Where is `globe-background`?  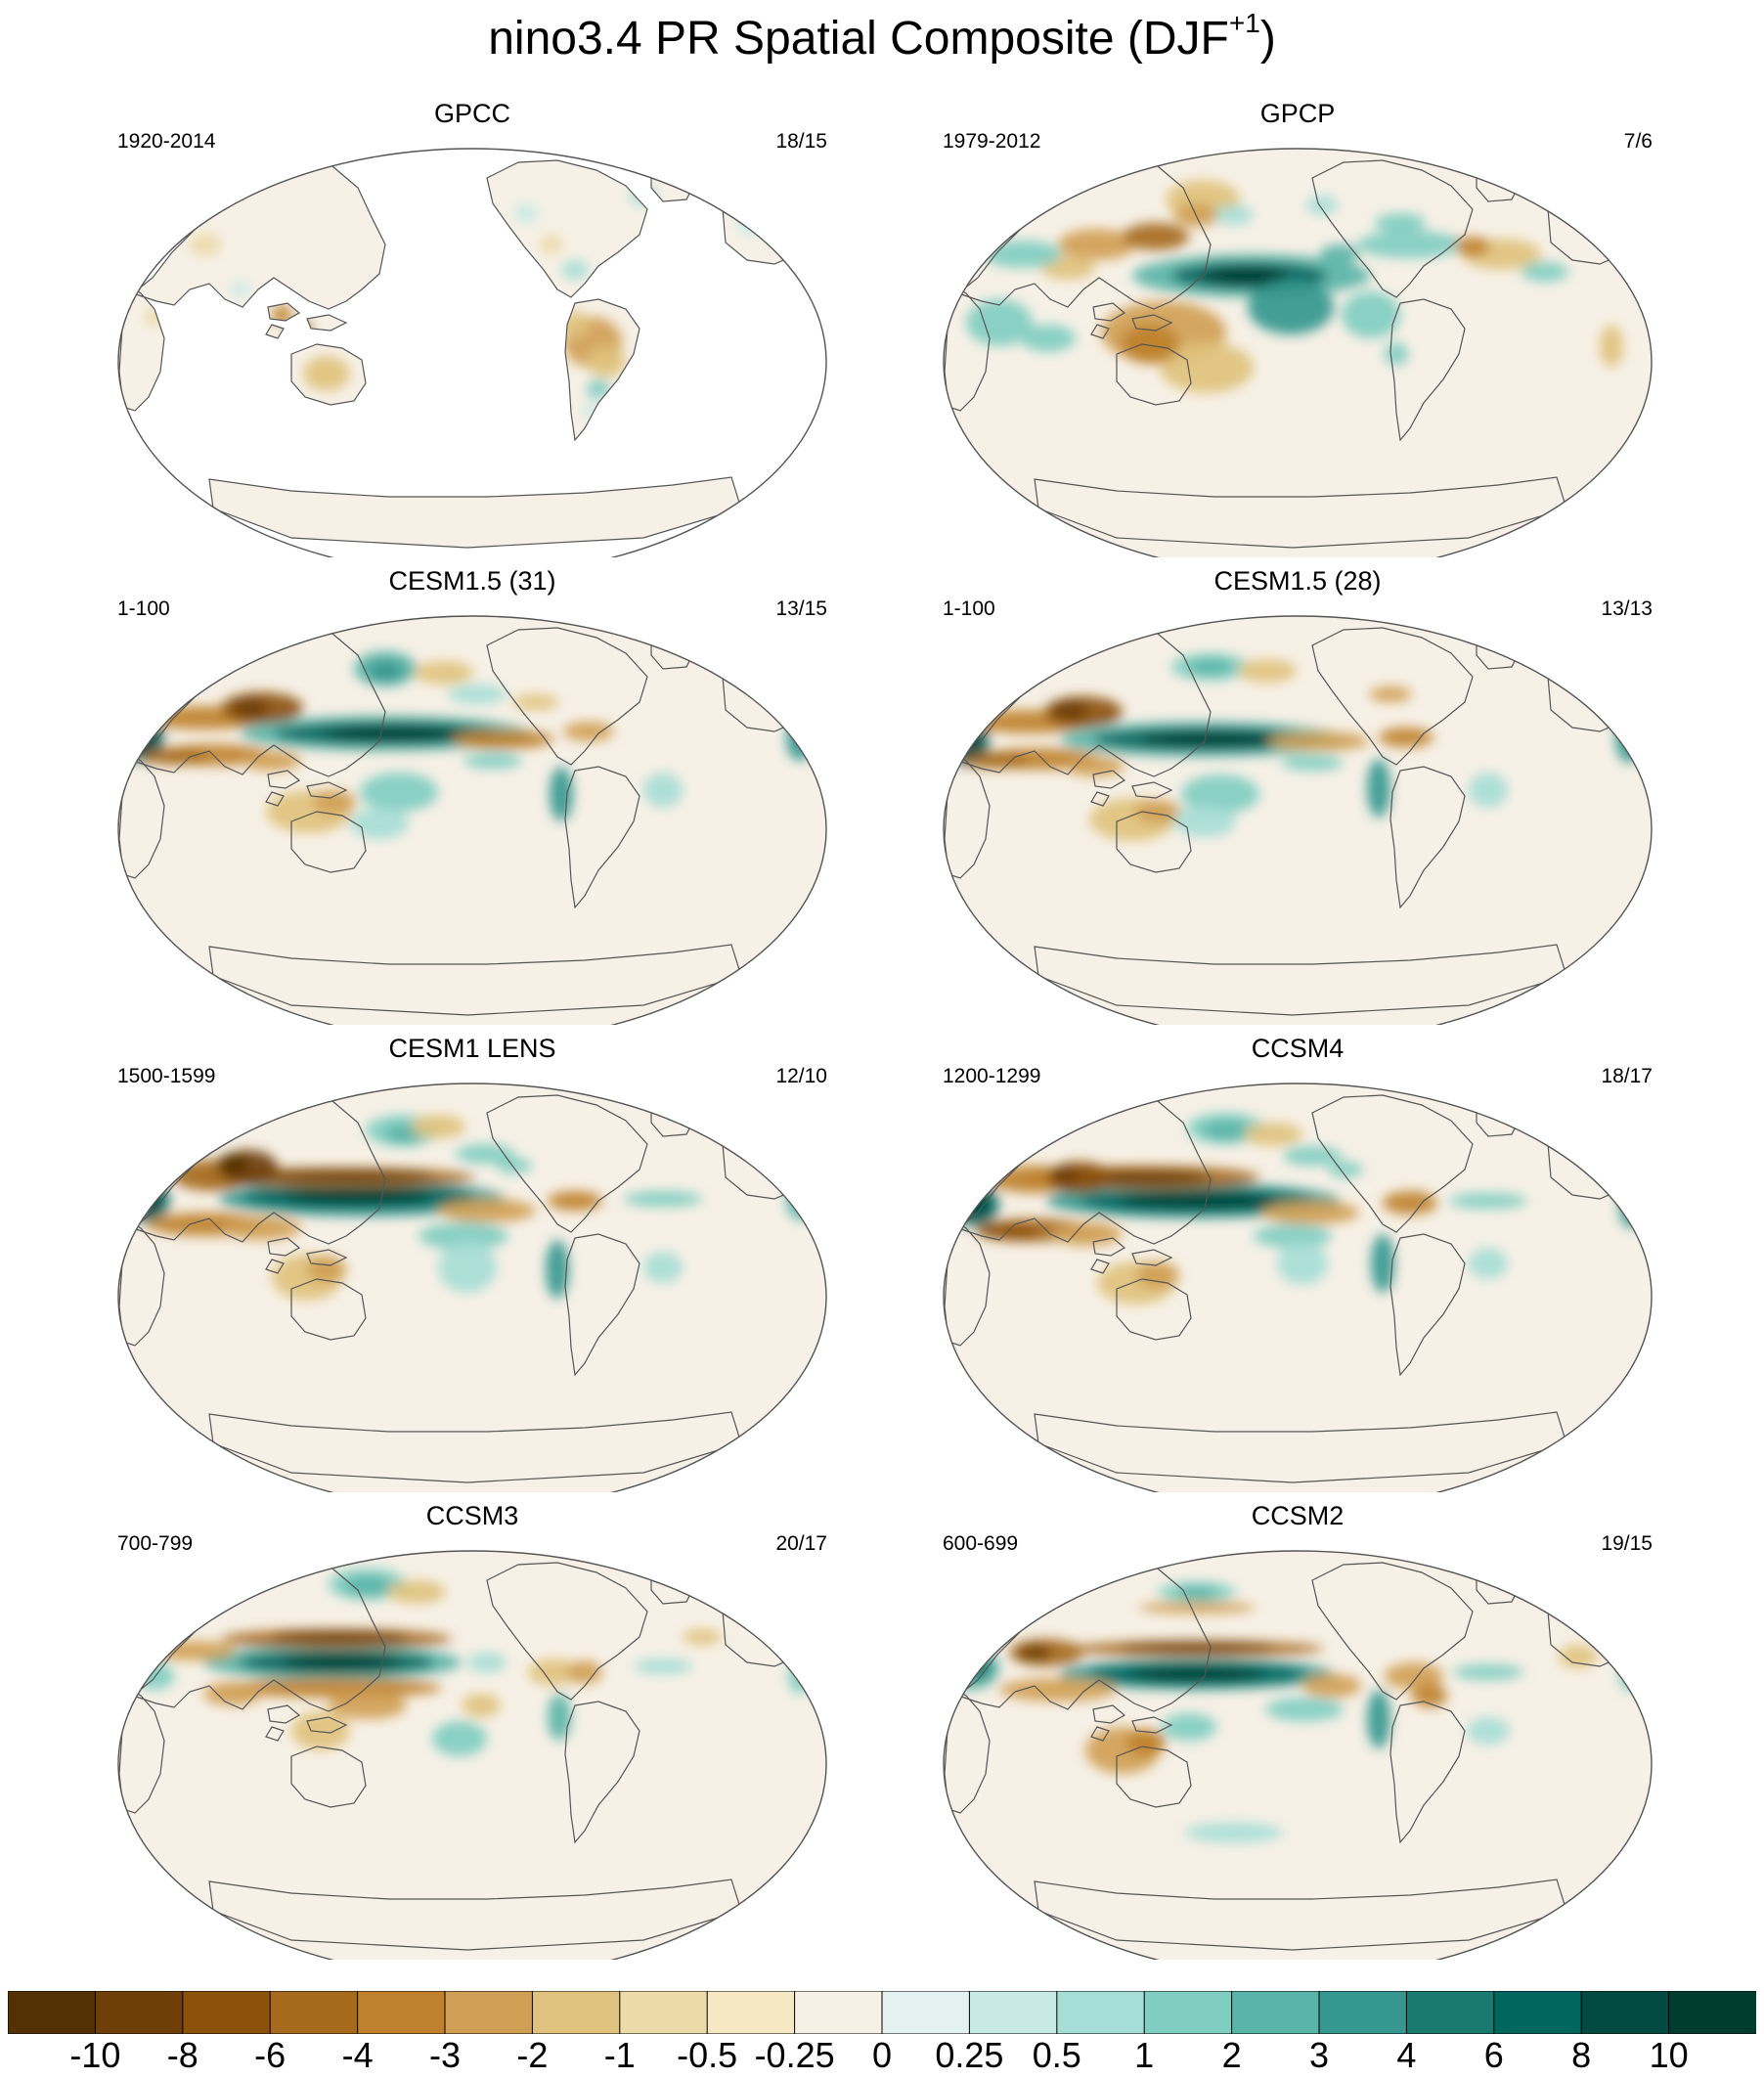
globe-background is located at coordinates (472, 820).